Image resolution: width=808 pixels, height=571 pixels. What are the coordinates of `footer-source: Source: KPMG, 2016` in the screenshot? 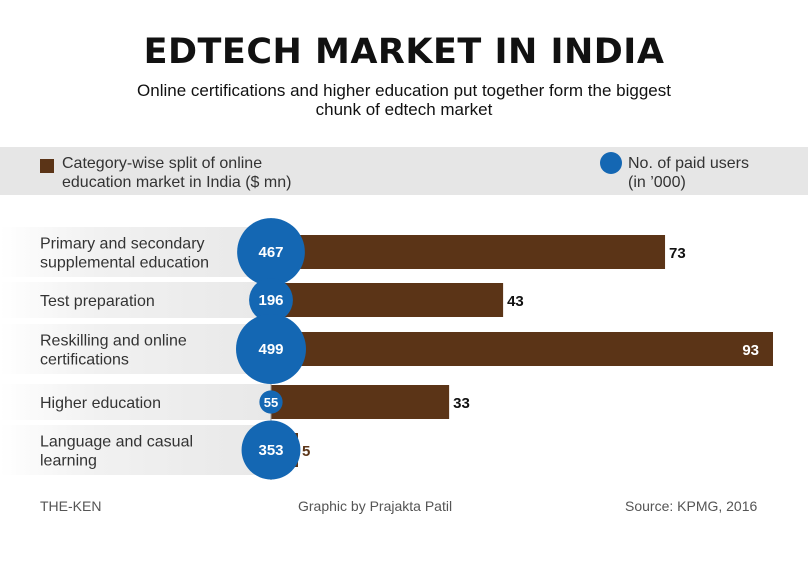 It's located at (691, 506).